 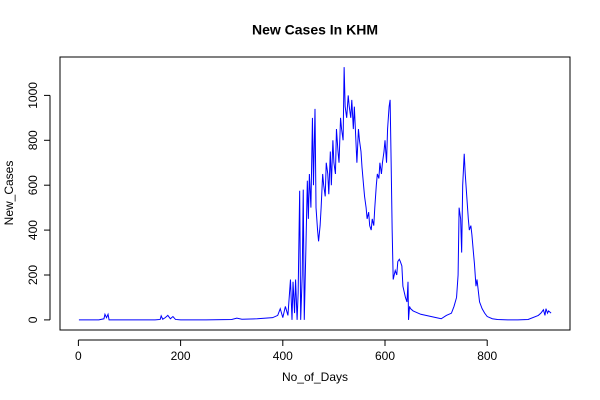 What do you see at coordinates (33, 319) in the screenshot?
I see `y-tick-label: 0` at bounding box center [33, 319].